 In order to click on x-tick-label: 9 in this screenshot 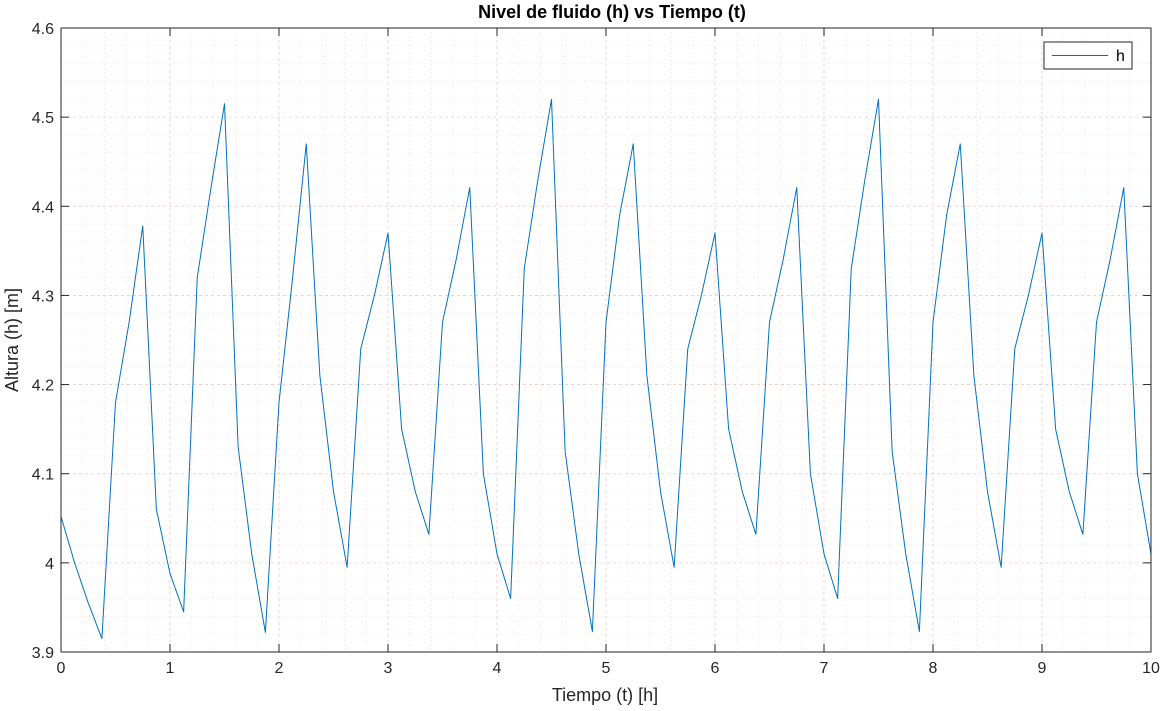, I will do `click(1042, 668)`.